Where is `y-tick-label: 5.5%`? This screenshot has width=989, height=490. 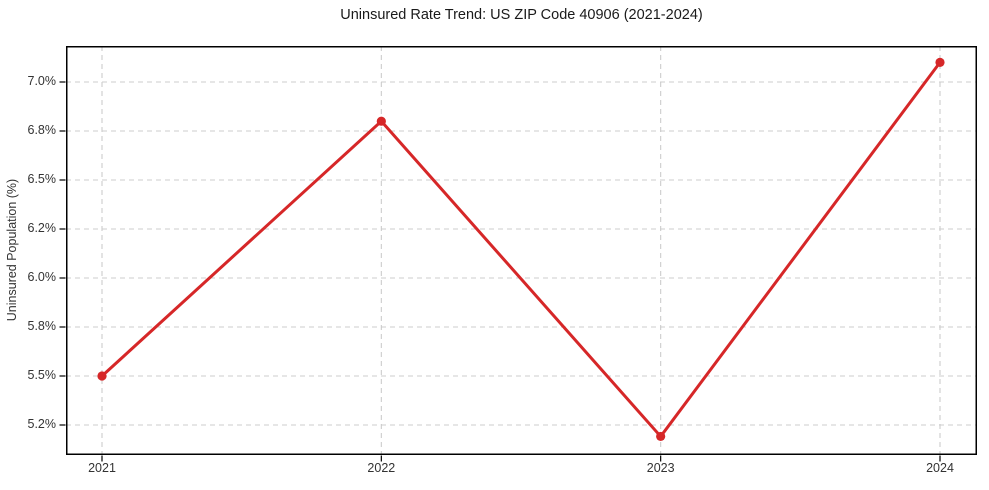
y-tick-label: 5.5% is located at coordinates (42, 375).